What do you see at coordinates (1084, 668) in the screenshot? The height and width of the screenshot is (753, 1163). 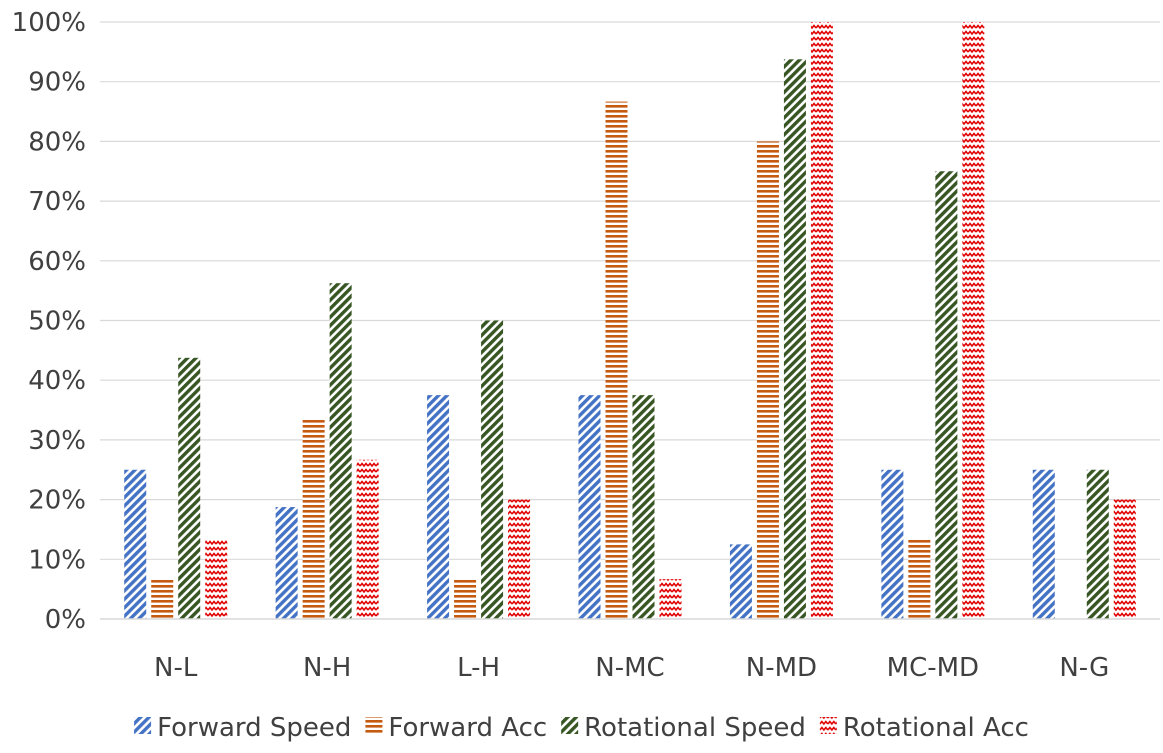 I see `x-tick-label: N-G` at bounding box center [1084, 668].